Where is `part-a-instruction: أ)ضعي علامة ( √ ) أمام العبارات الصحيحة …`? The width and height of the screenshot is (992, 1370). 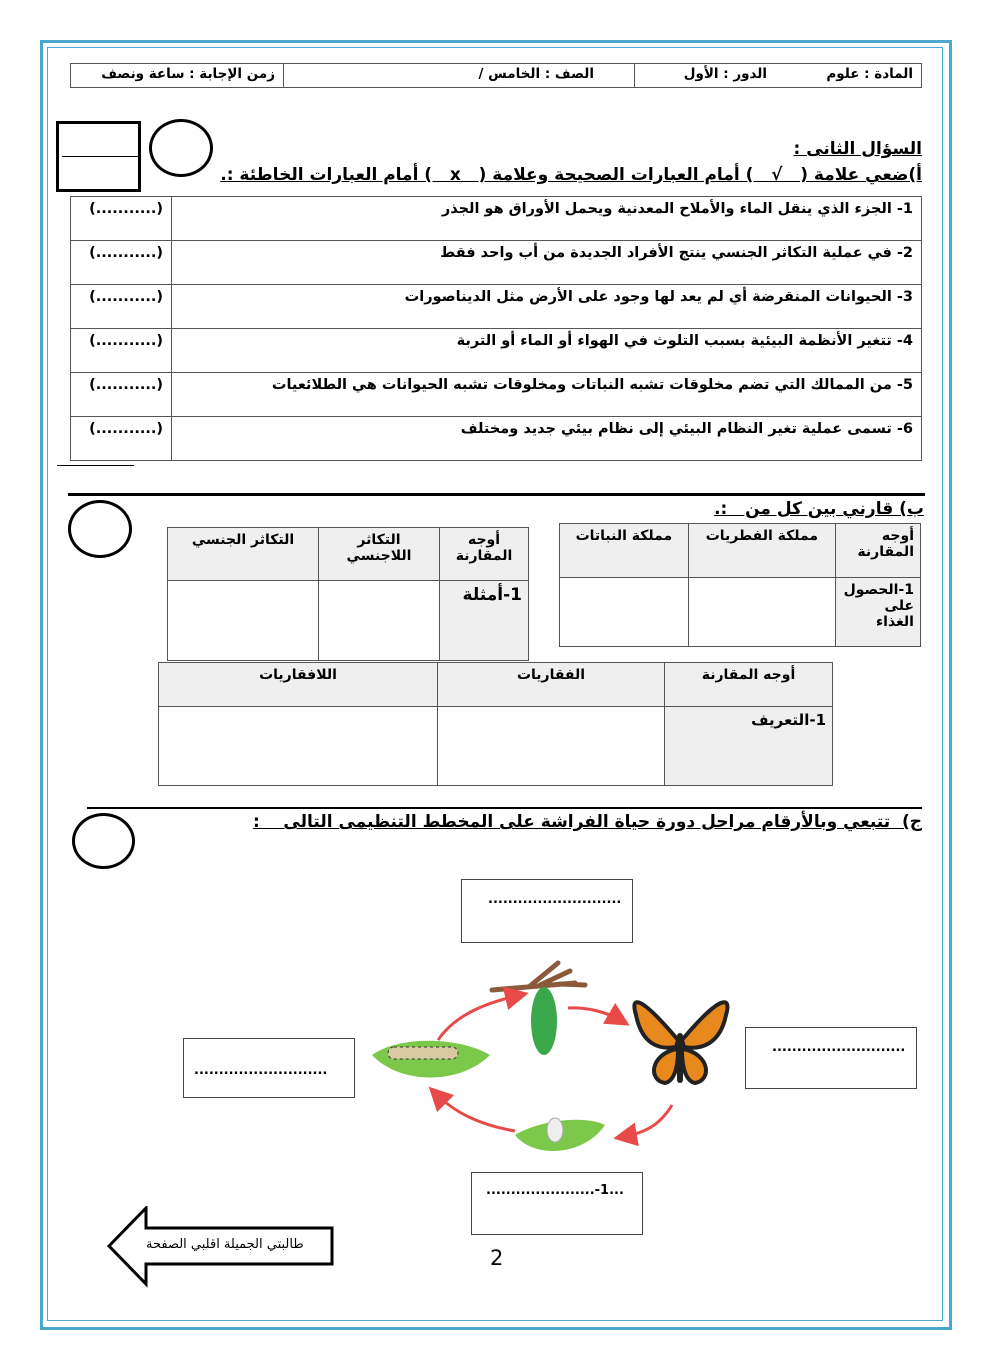
part-a-instruction: أ)ضعي علامة ( √ ) أمام العبارات الصحيحة … is located at coordinates (571, 175).